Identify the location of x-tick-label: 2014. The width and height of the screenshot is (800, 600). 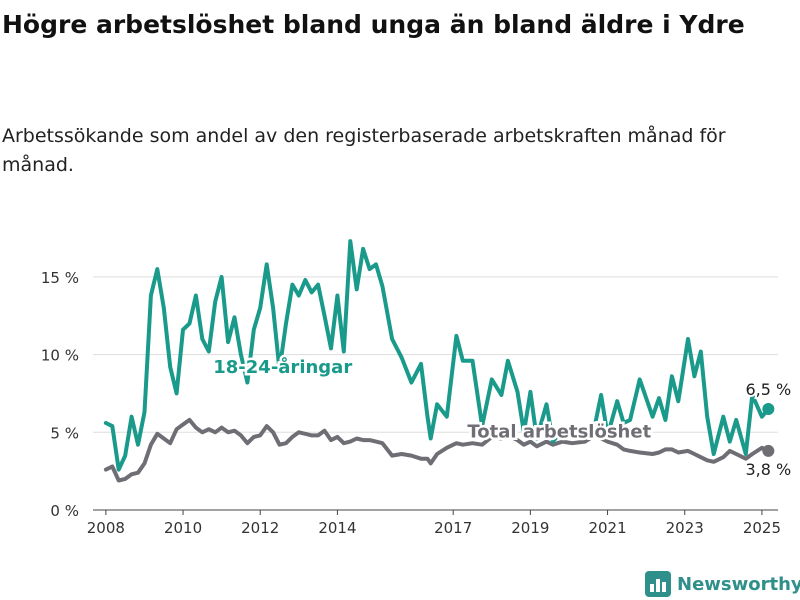
(337, 528).